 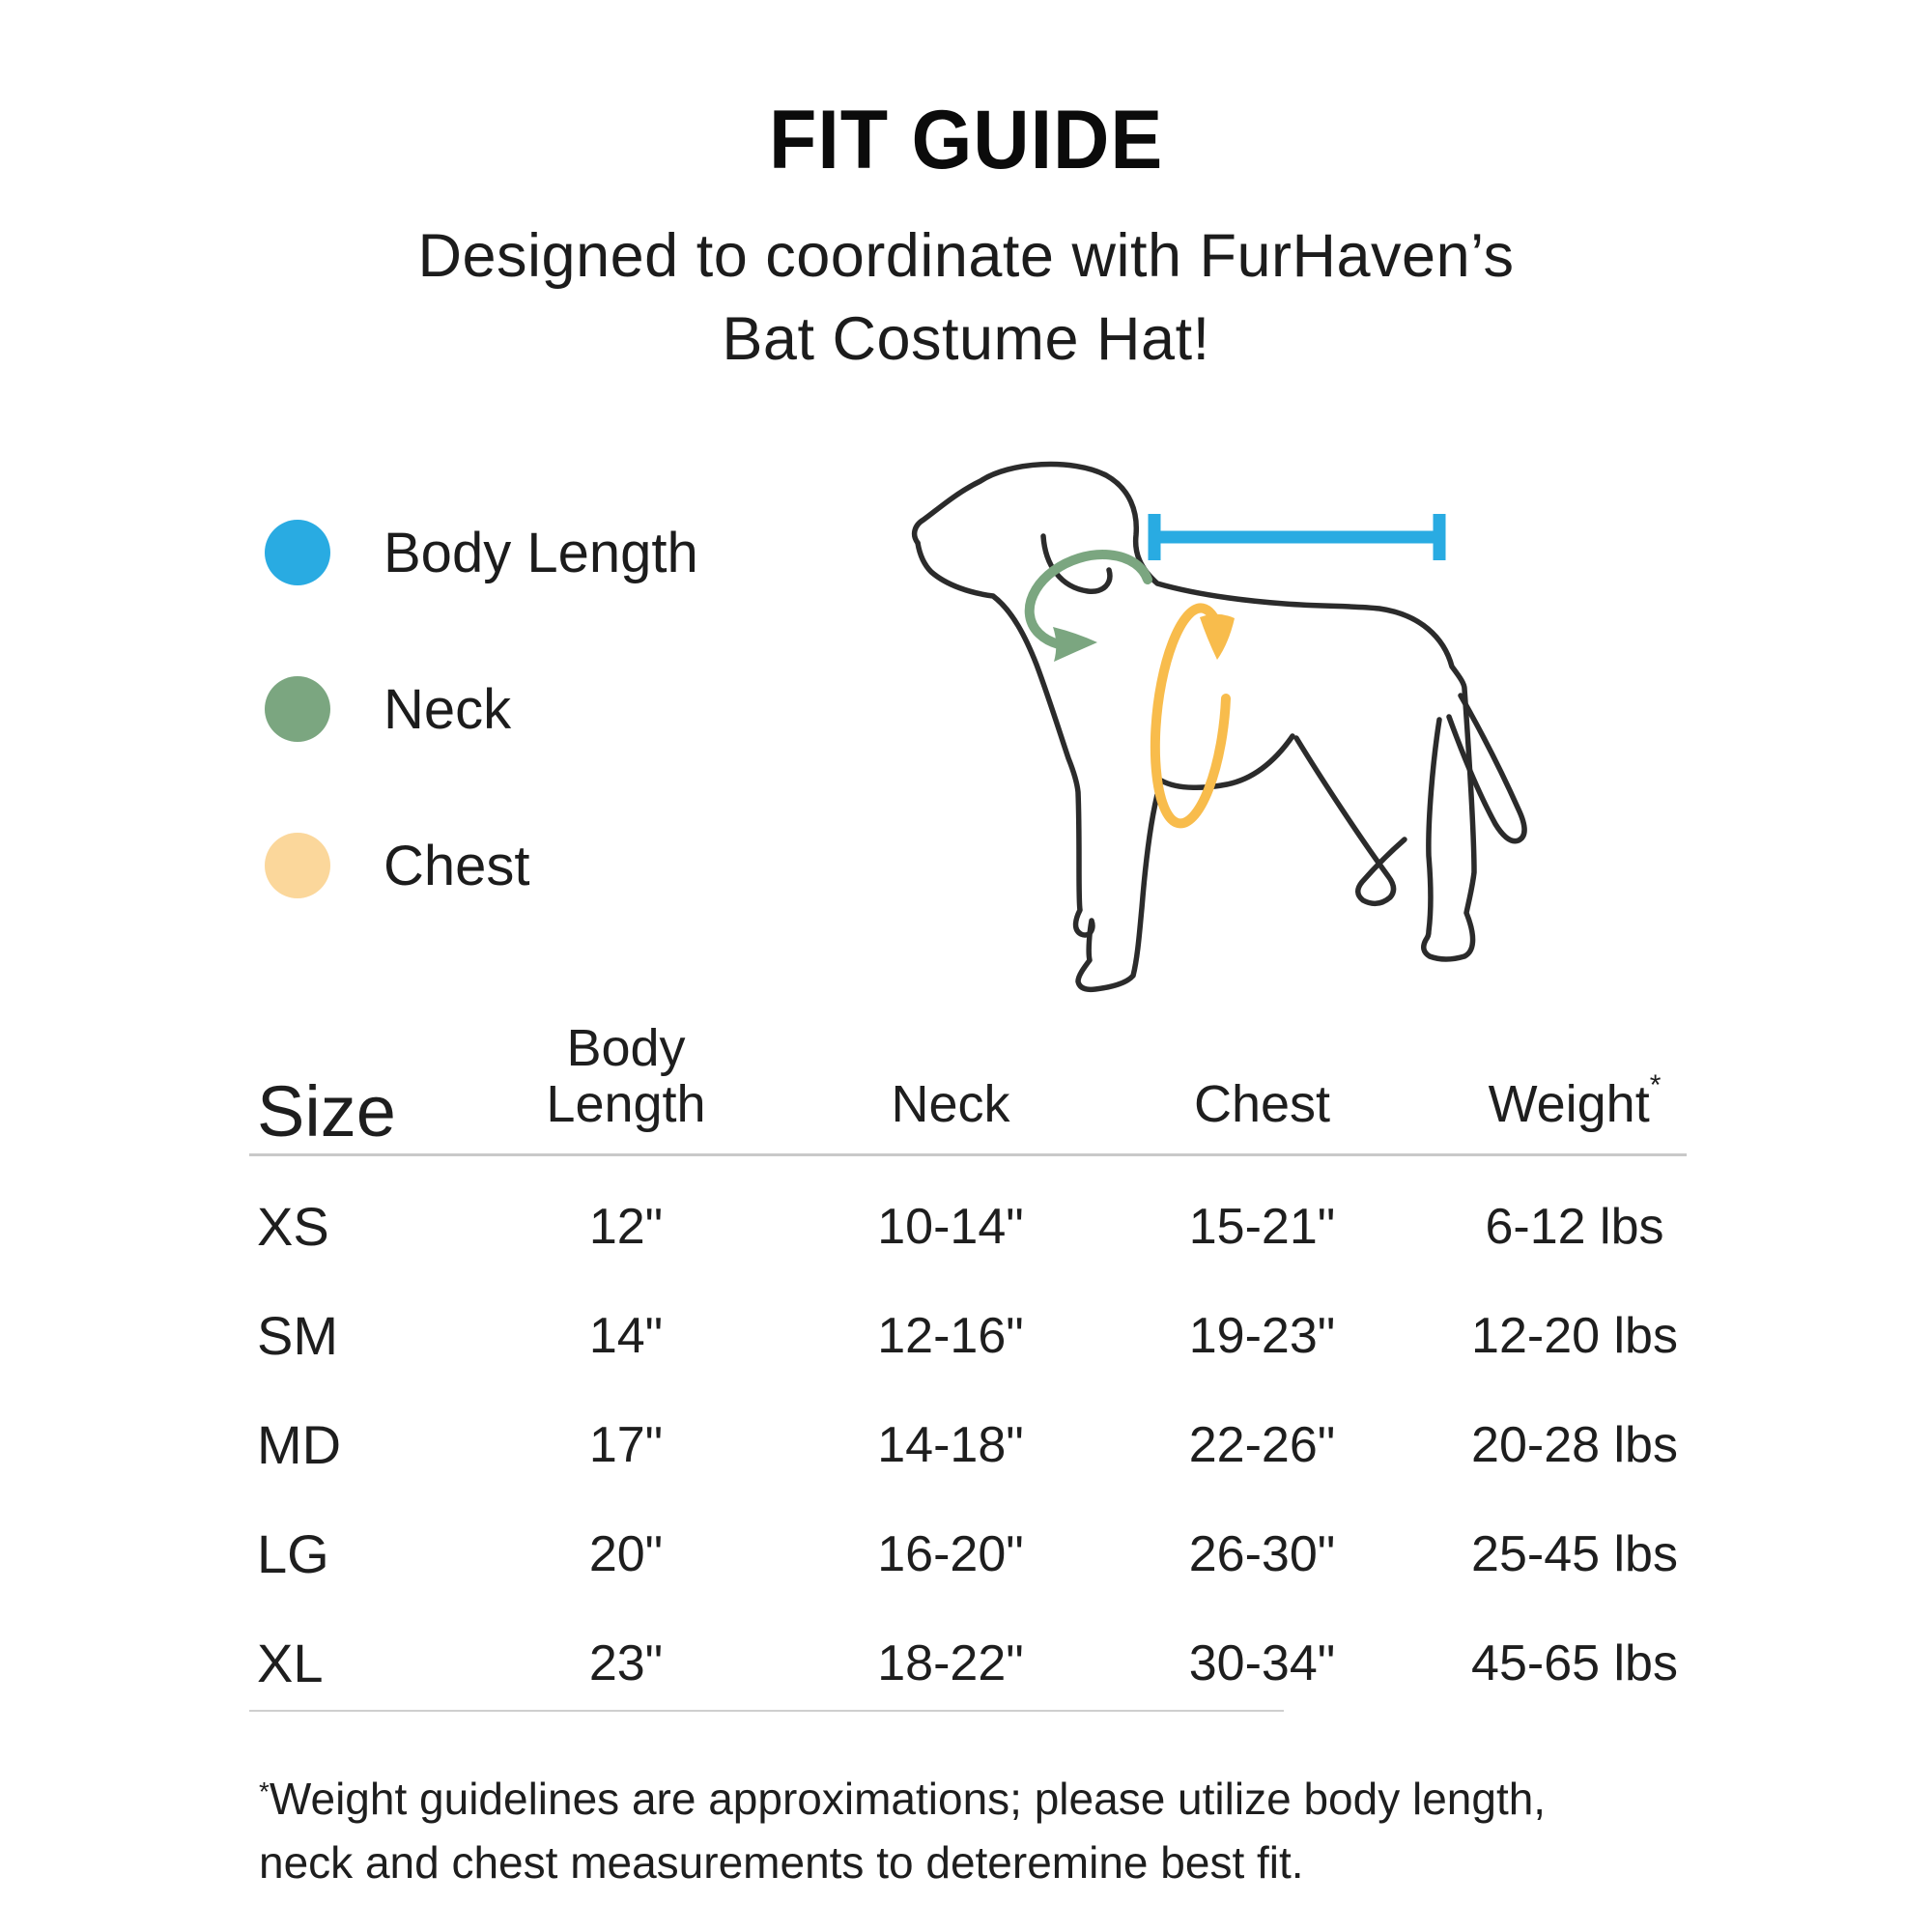 What do you see at coordinates (1574, 1444) in the screenshot?
I see `table-cell: 20-28 lbs` at bounding box center [1574, 1444].